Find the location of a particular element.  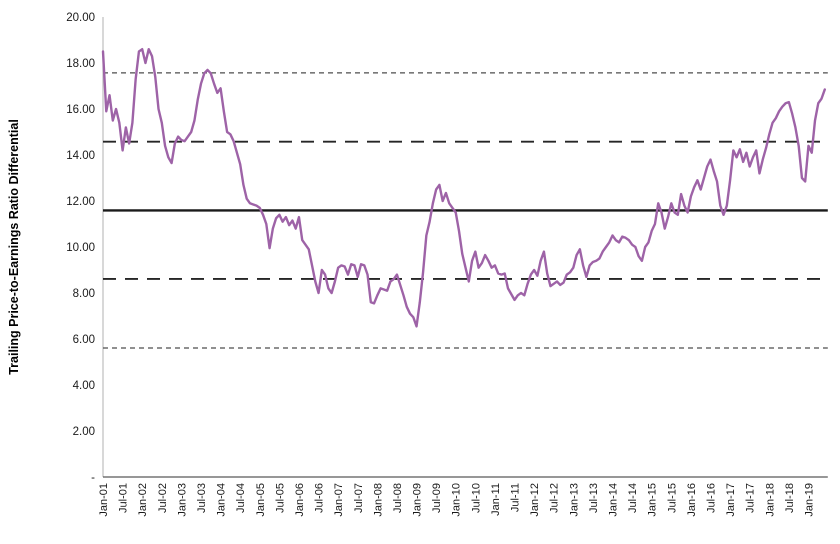

x-tick-label: Jul-01 is located at coordinates (124, 498).